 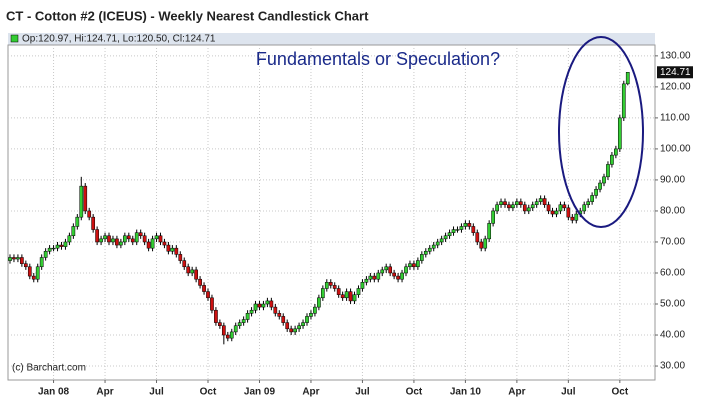 I want to click on highlight-ellipse, so click(x=601, y=132).